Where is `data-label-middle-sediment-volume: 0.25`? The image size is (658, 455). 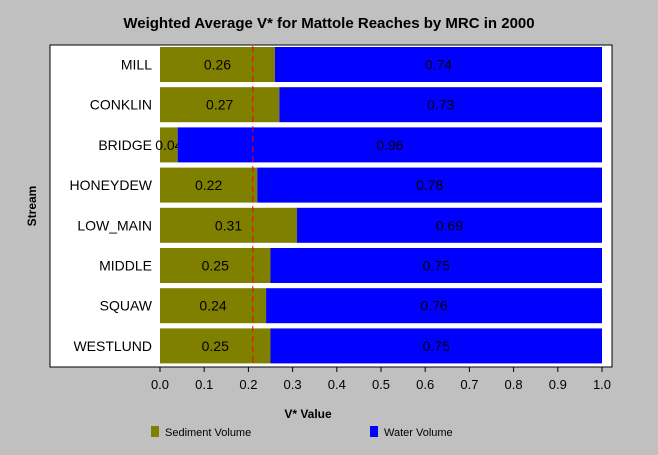 data-label-middle-sediment-volume: 0.25 is located at coordinates (215, 266).